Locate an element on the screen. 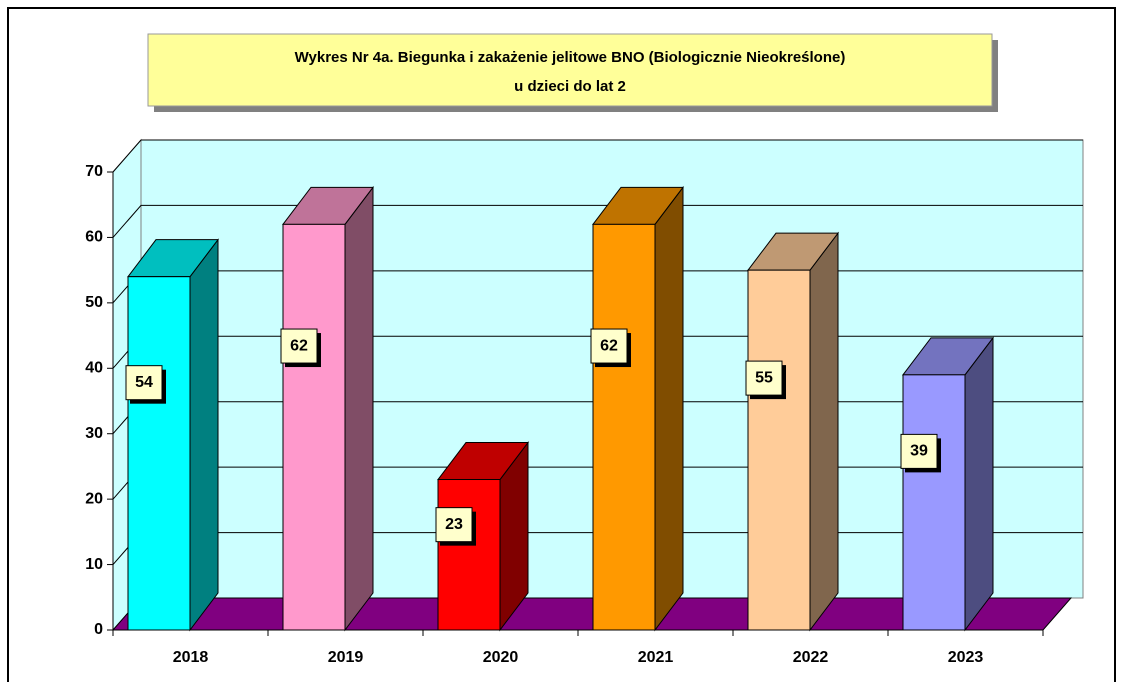  x-tick-label: 2021 is located at coordinates (656, 657).